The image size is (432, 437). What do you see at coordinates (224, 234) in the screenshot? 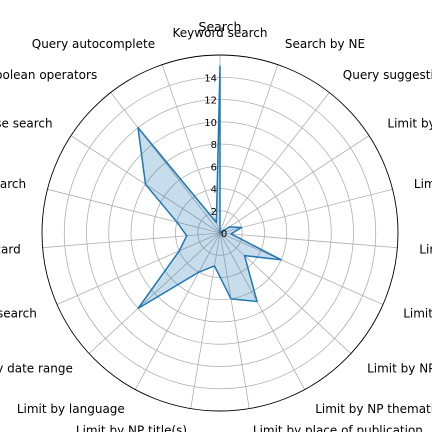
I see `radial-tick-label: 0` at bounding box center [224, 234].